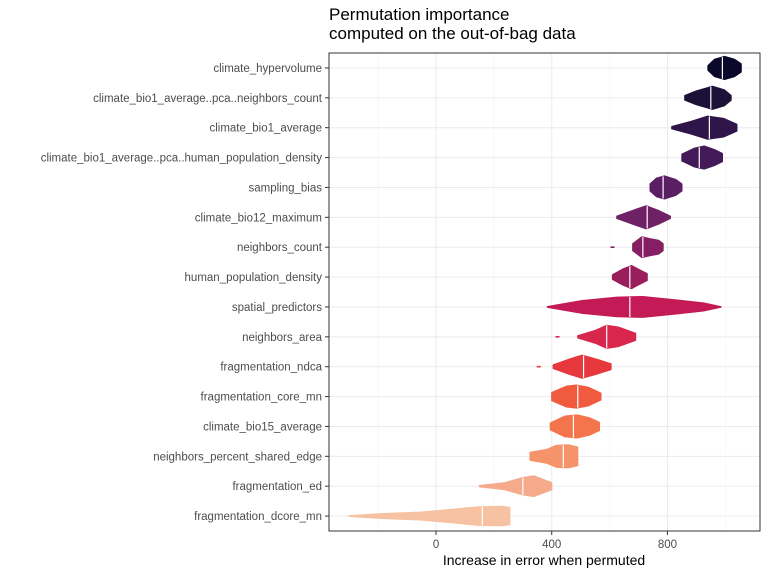  Describe the element at coordinates (265, 129) in the screenshot. I see `y-tick-label: climate_bio1_average` at that location.